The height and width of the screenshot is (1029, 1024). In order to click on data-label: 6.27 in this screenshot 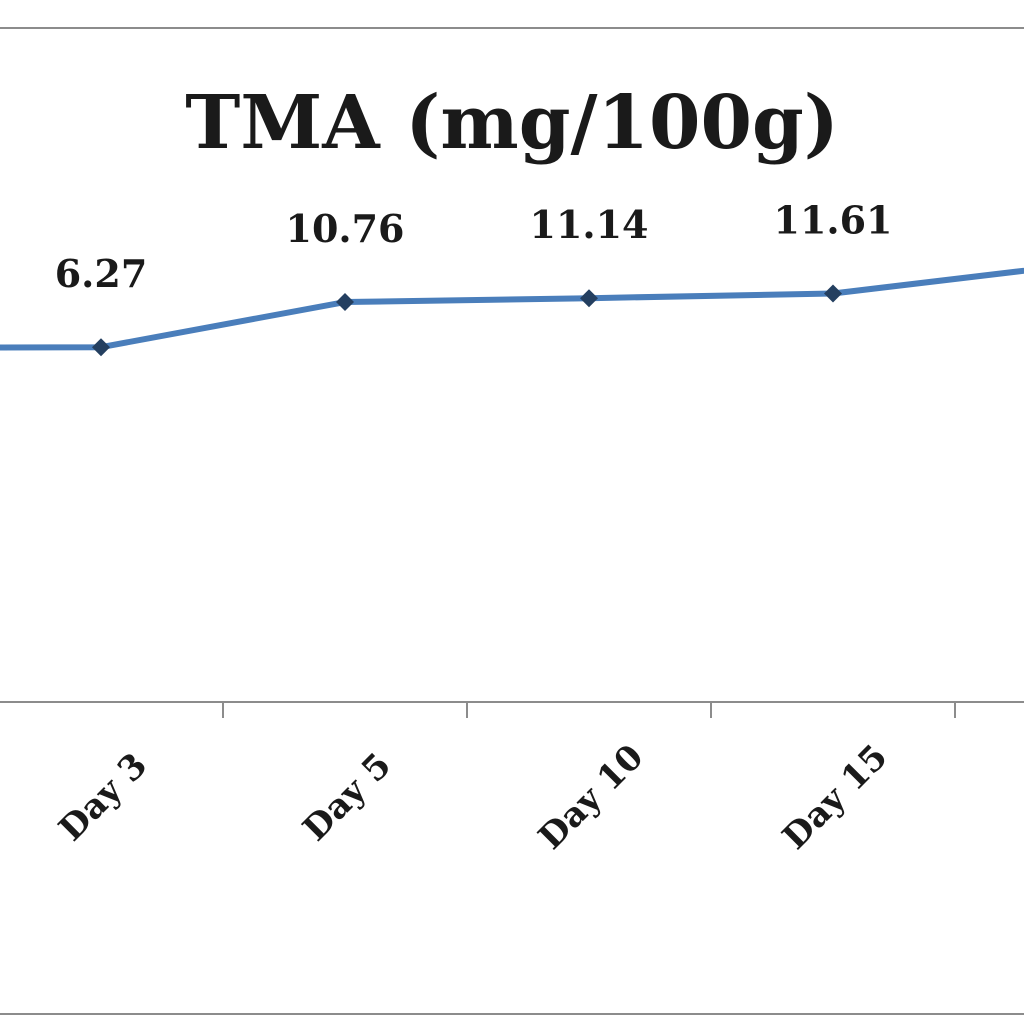, I will do `click(101, 273)`.